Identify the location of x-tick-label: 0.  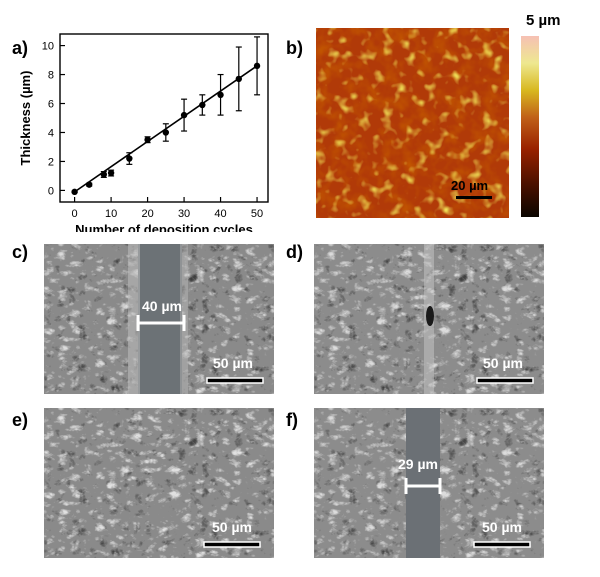
(75, 214).